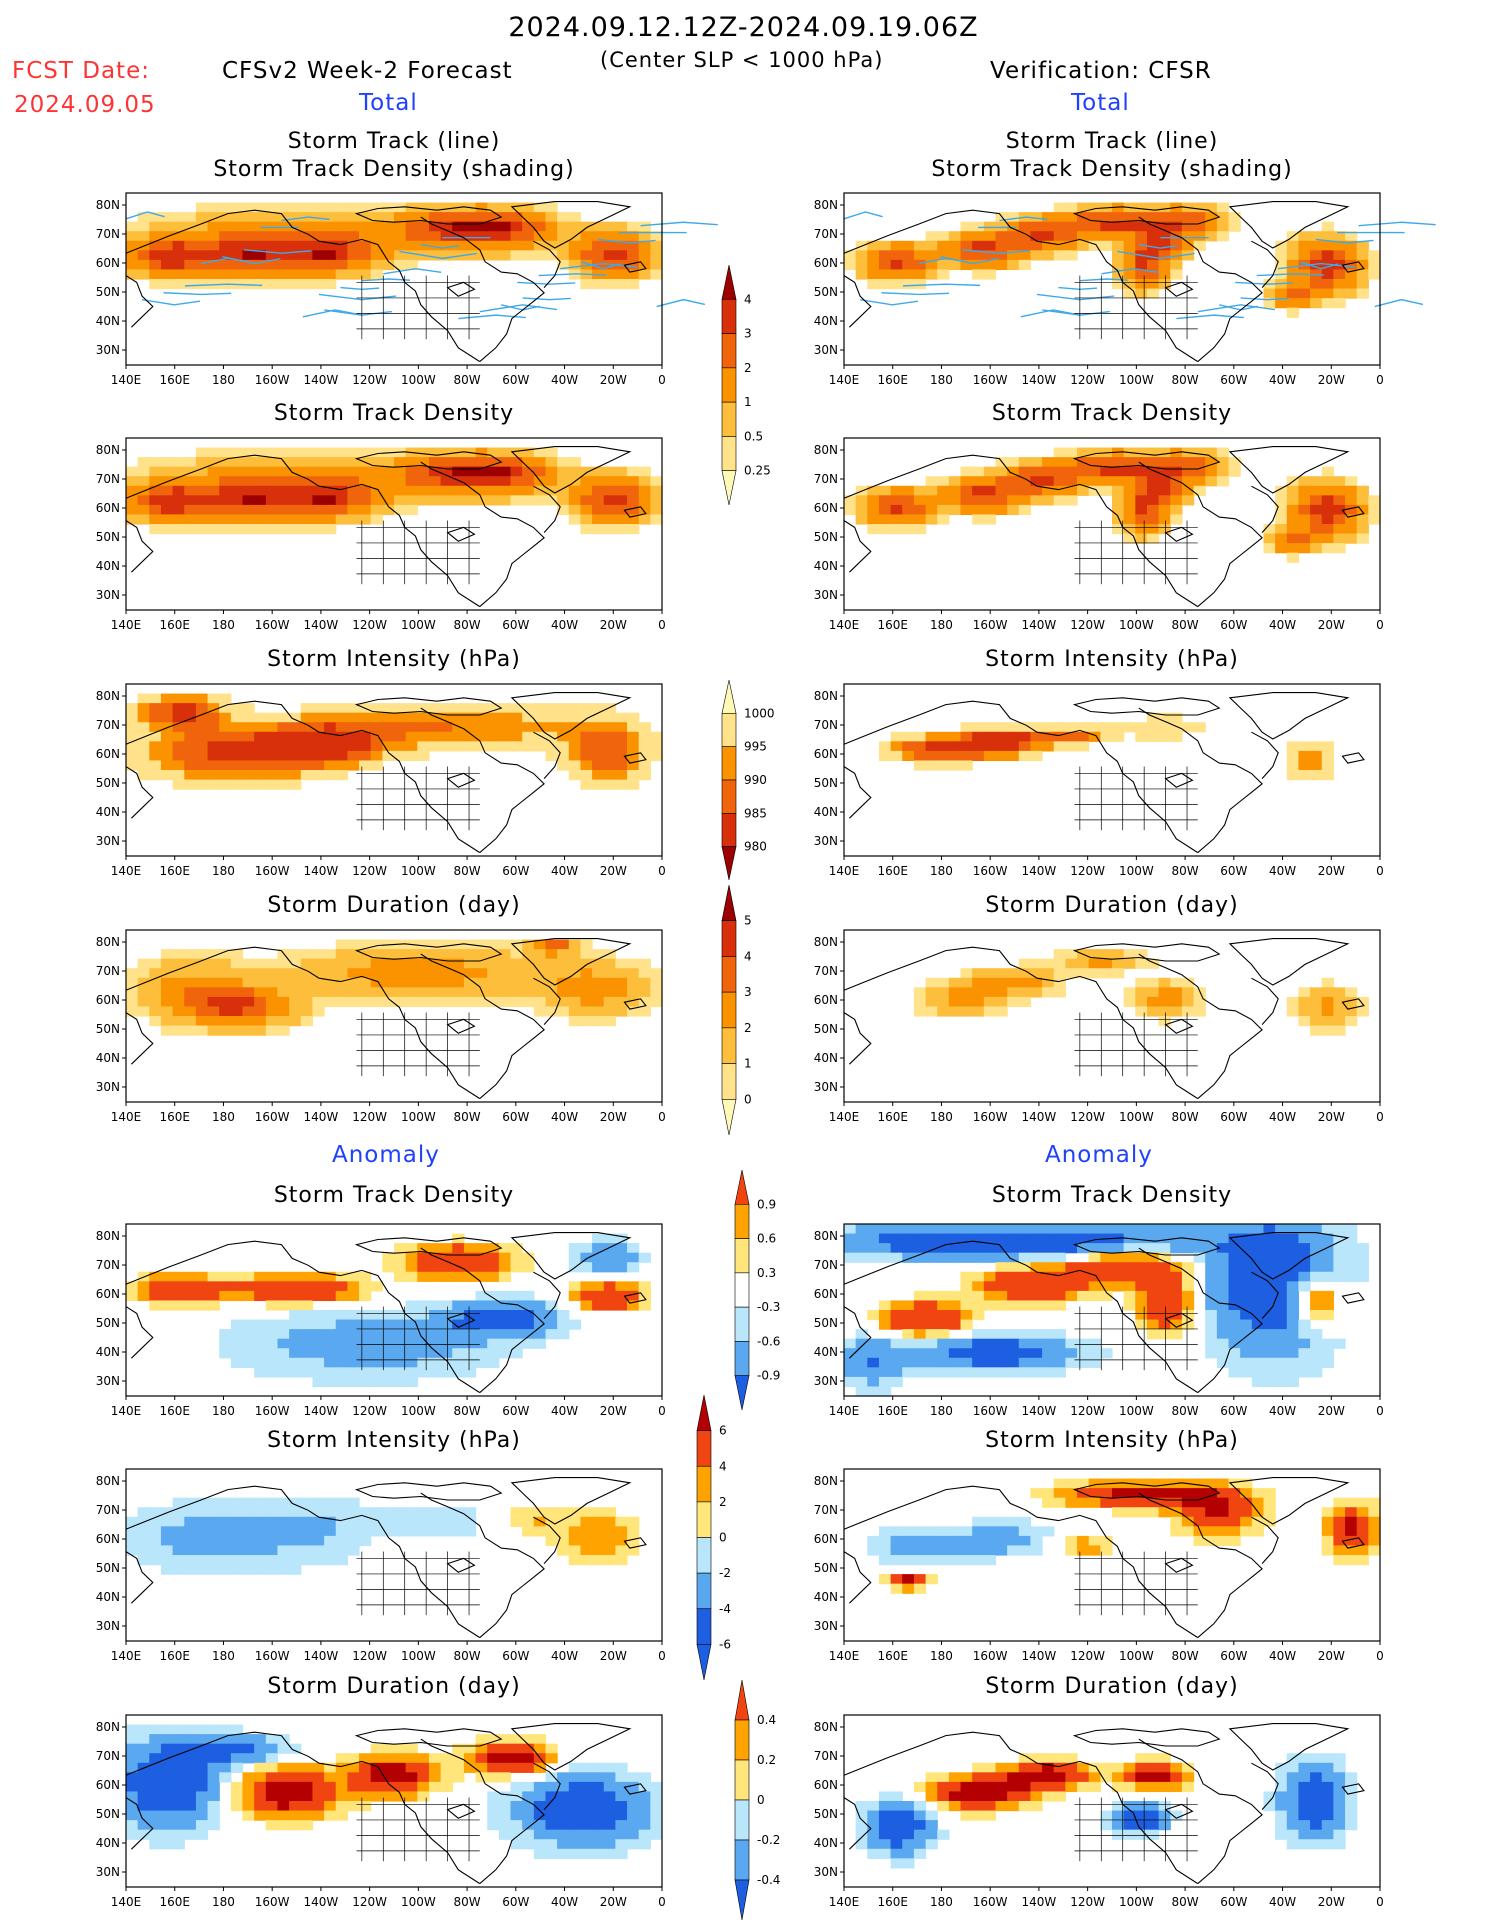  What do you see at coordinates (662, 1411) in the screenshot?
I see `lon-tick-label: 0` at bounding box center [662, 1411].